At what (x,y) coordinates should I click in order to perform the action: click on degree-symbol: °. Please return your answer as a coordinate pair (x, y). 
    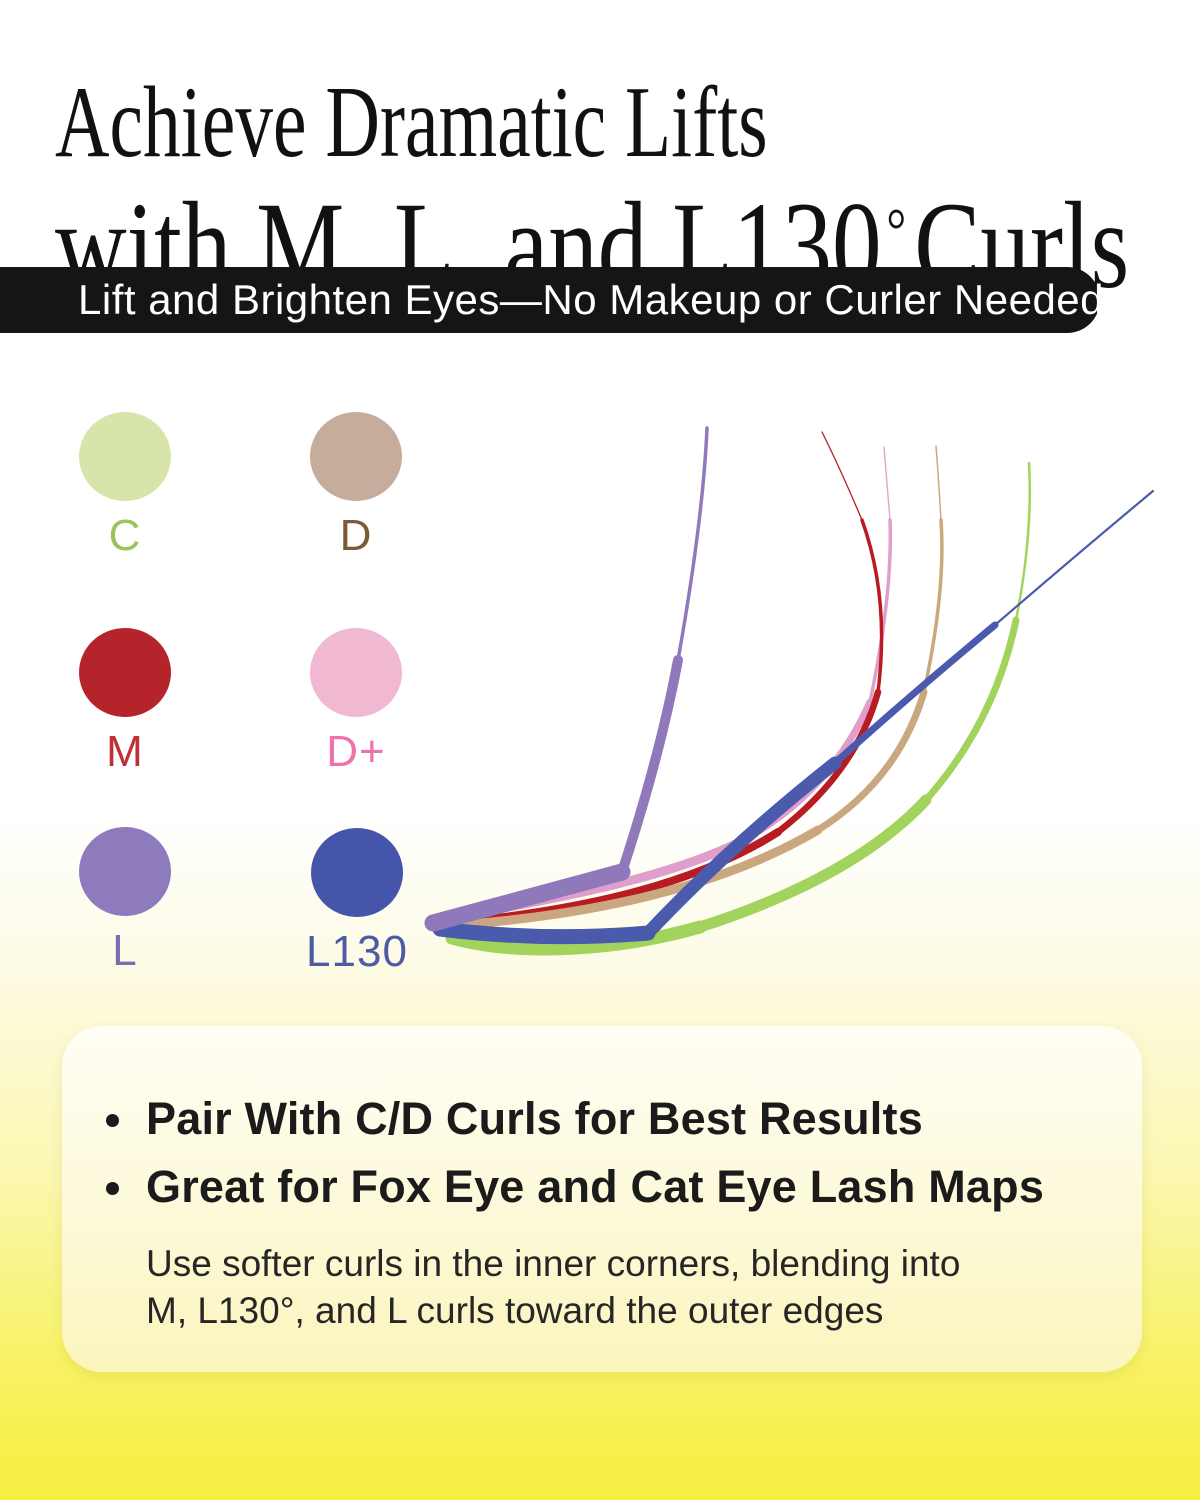
    Looking at the image, I should click on (896, 231).